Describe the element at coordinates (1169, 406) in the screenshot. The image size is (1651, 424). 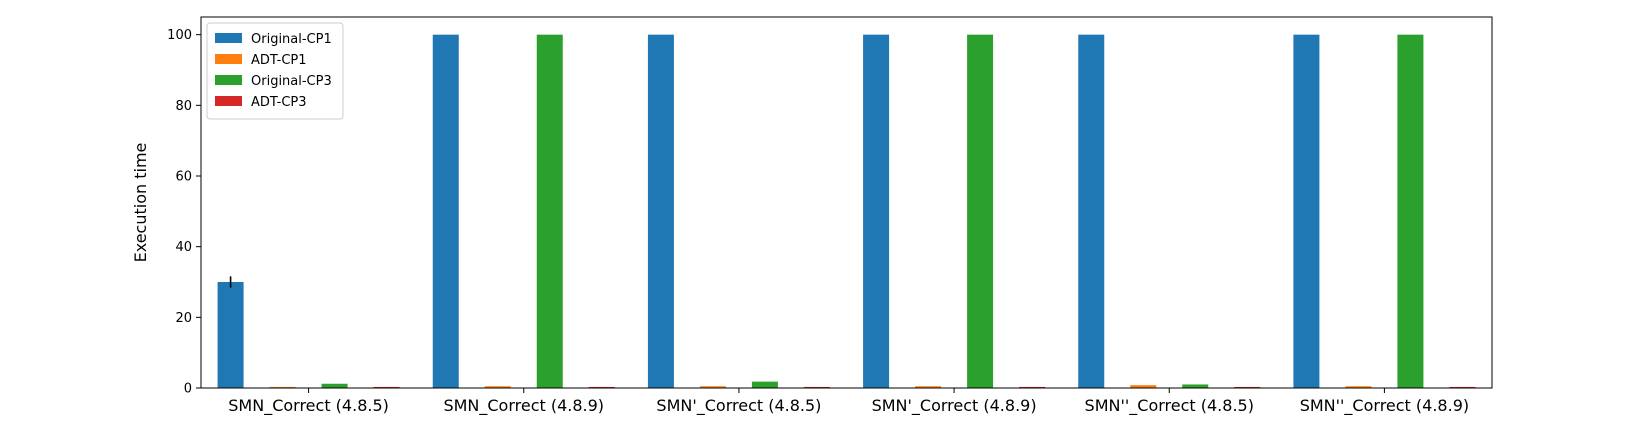
I see `x-tick-label-4: SMN''_Correct (4.8.5)` at that location.